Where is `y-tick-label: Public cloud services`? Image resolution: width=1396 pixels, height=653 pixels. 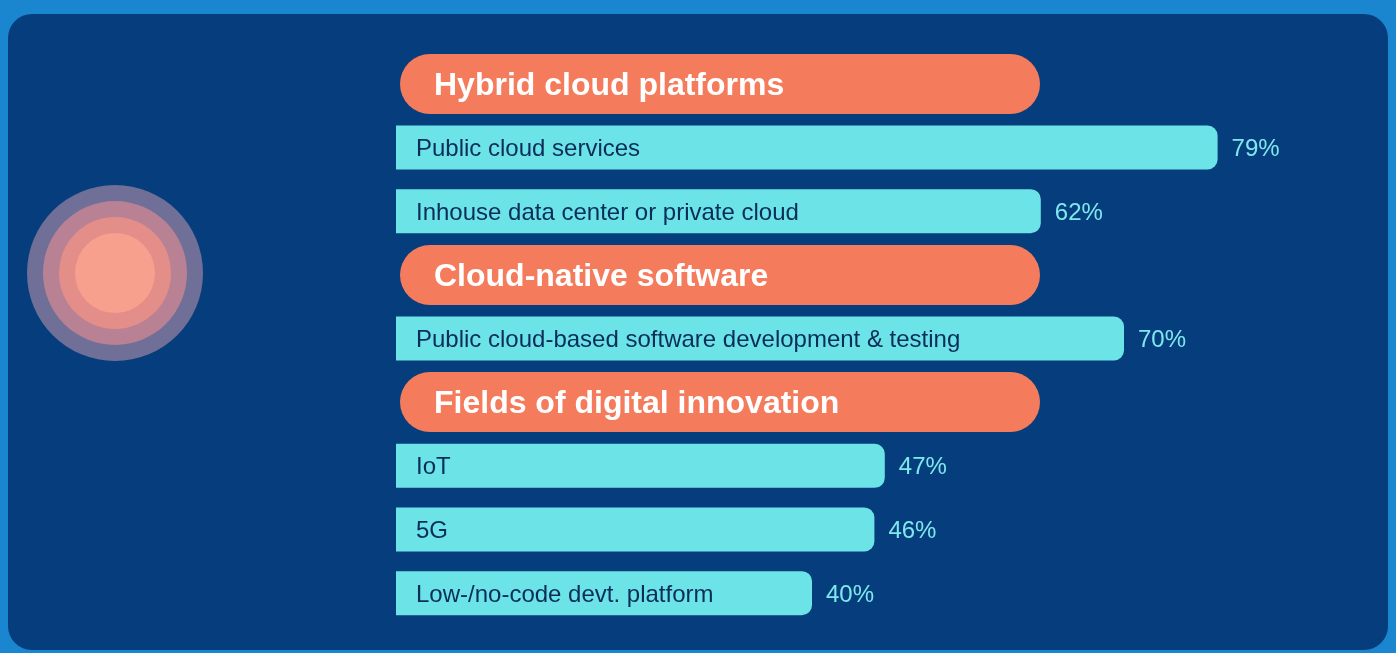
y-tick-label: Public cloud services is located at coordinates (528, 147).